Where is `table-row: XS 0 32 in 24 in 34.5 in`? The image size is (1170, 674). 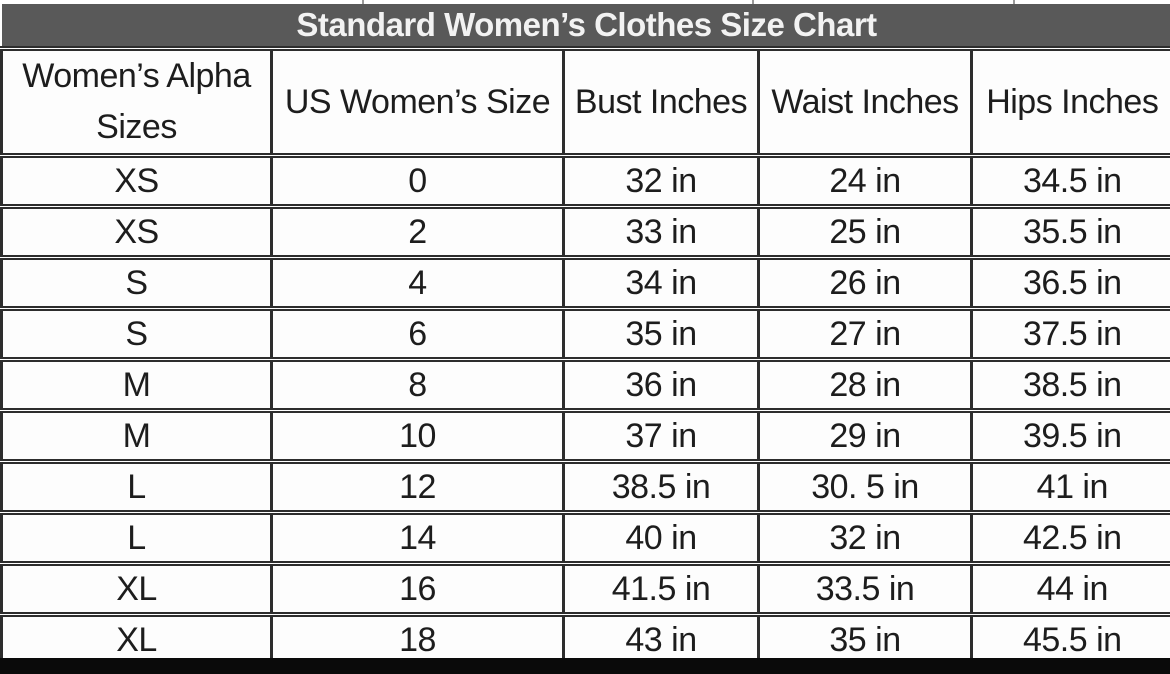 table-row: XS 0 32 in 24 in 34.5 in is located at coordinates (585, 181).